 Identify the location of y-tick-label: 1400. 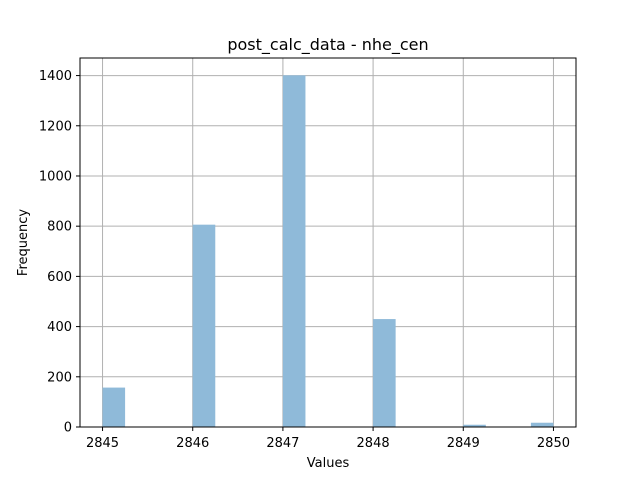
(55, 76).